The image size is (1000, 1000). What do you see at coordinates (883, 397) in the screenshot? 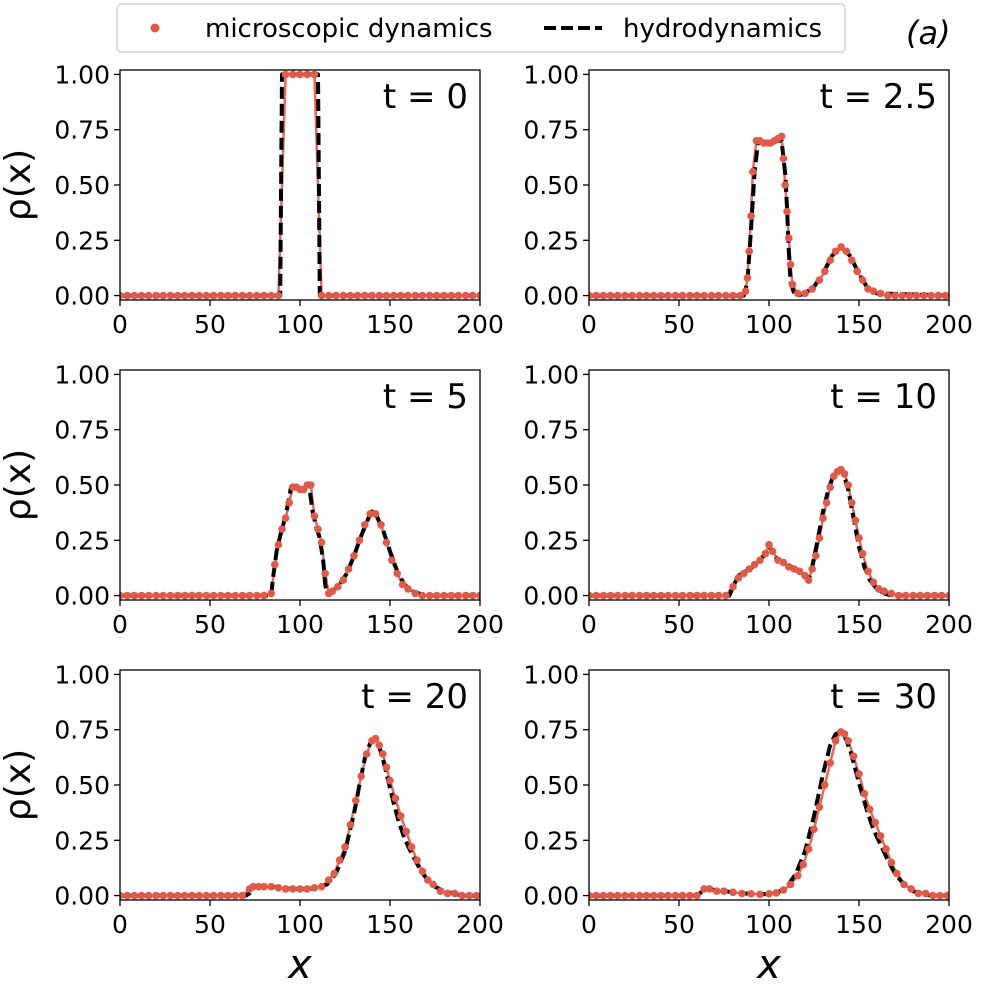
I see `time-label: t = 10` at bounding box center [883, 397].